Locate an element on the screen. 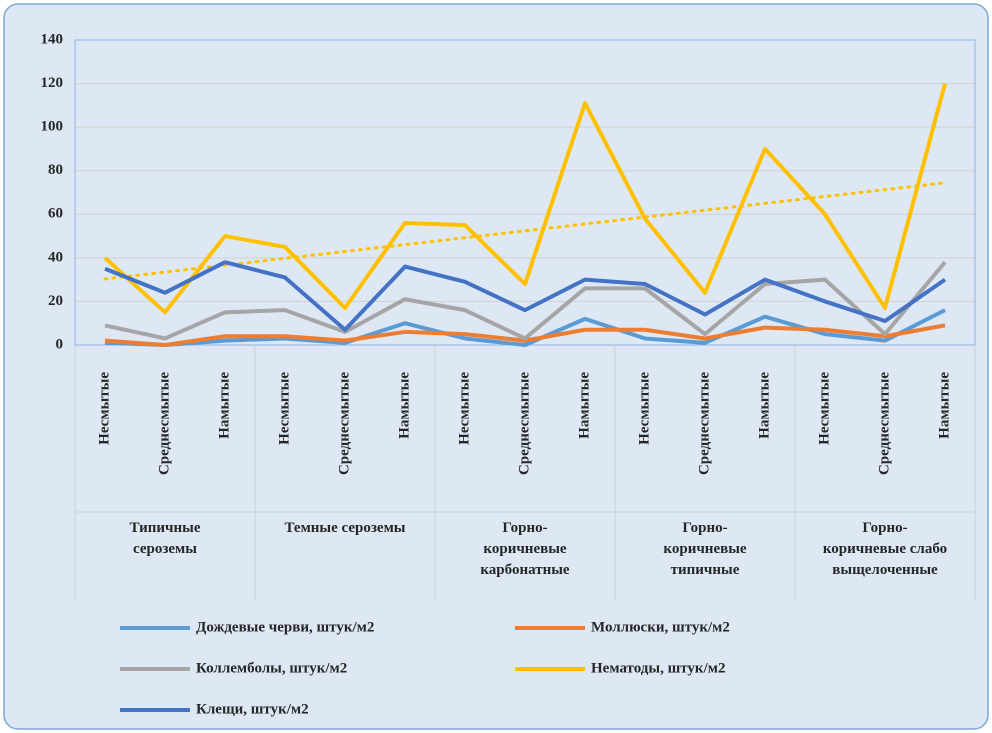 The width and height of the screenshot is (992, 733). group-label: Горно- коричневые карбонатные is located at coordinates (525, 549).